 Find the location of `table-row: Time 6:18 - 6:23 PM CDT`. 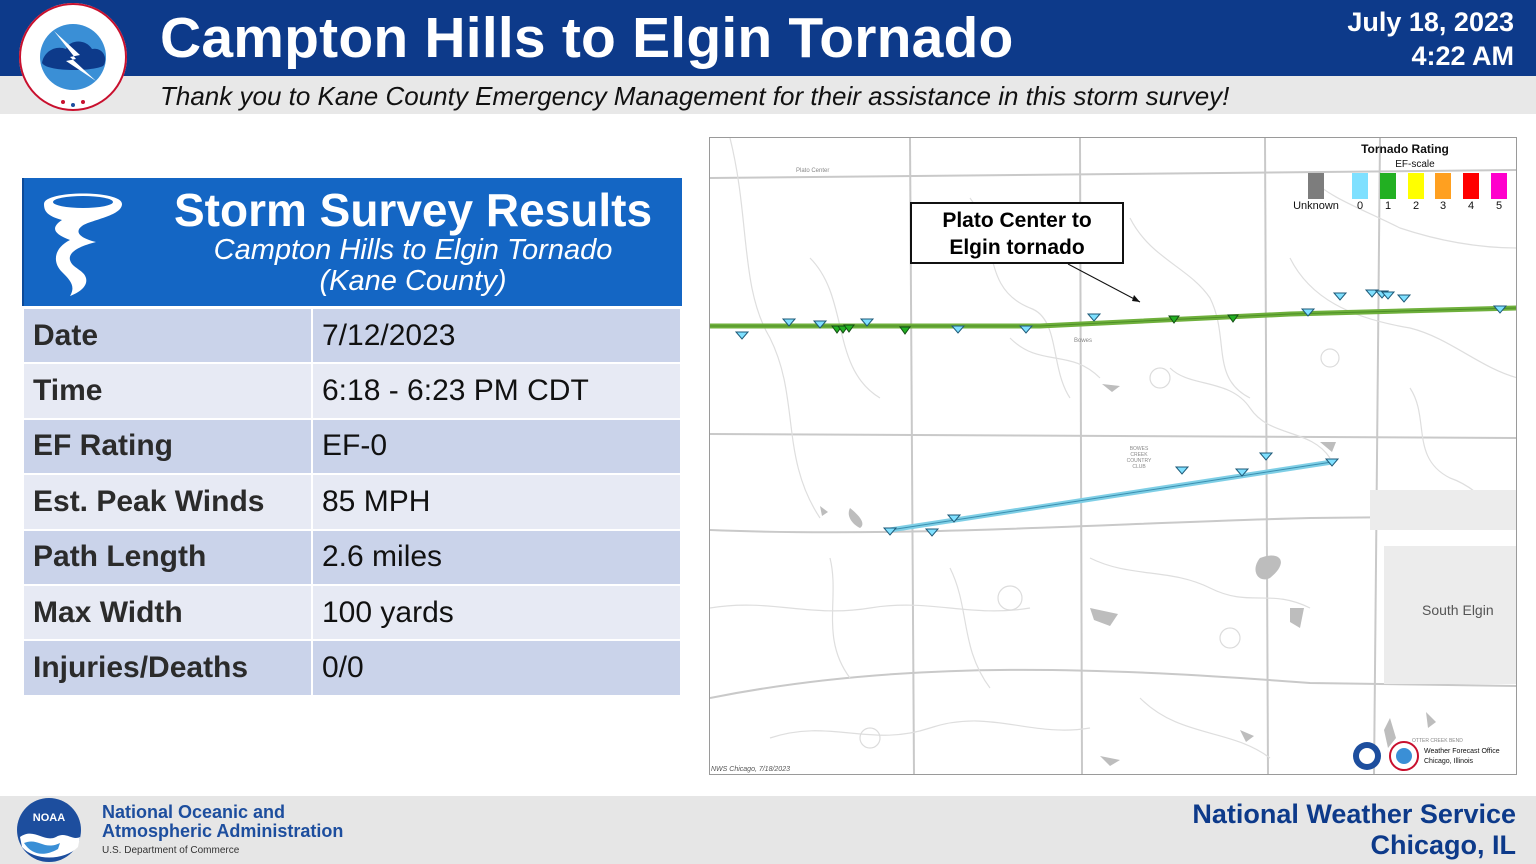

table-row: Time 6:18 - 6:23 PM CDT is located at coordinates (352, 391).